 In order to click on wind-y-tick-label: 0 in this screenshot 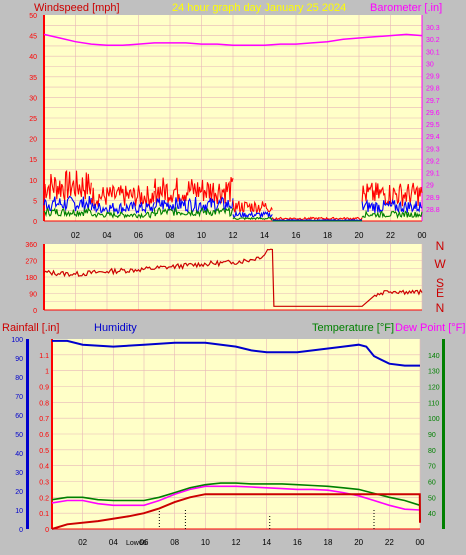, I will do `click(35, 222)`.